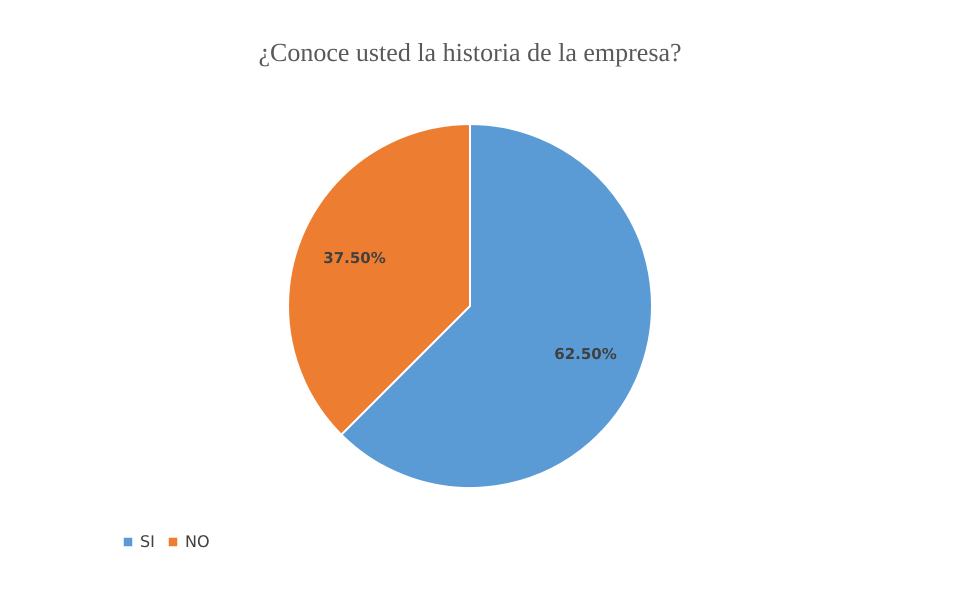 This screenshot has width=955, height=607. Describe the element at coordinates (147, 541) in the screenshot. I see `legend-label: SI` at that location.